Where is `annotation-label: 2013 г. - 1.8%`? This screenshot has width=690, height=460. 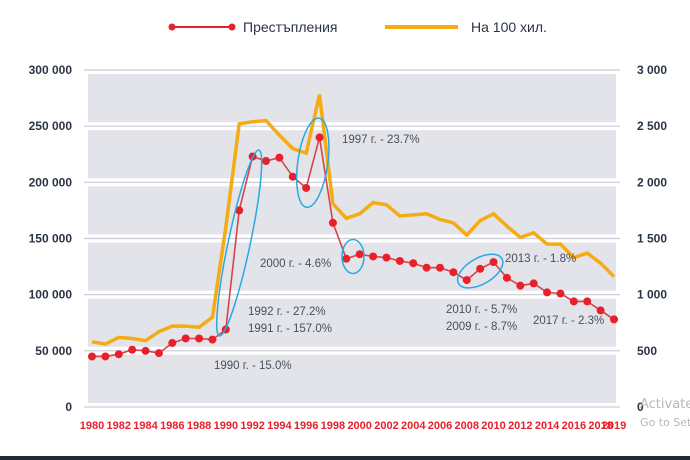 annotation-label: 2013 г. - 1.8% is located at coordinates (540, 259).